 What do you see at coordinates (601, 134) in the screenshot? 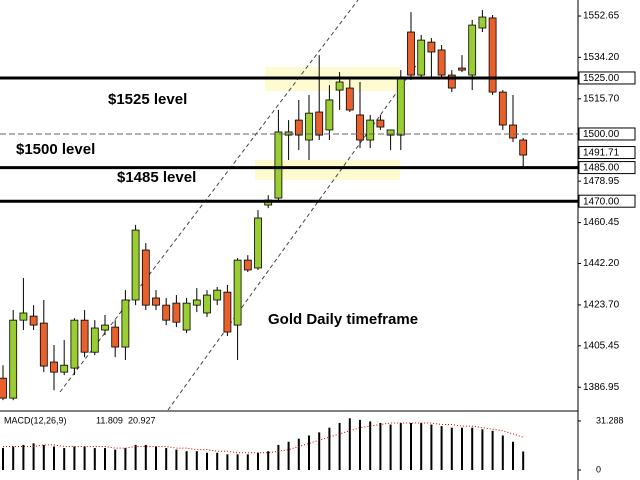
I see `level-label: 1500.00` at bounding box center [601, 134].